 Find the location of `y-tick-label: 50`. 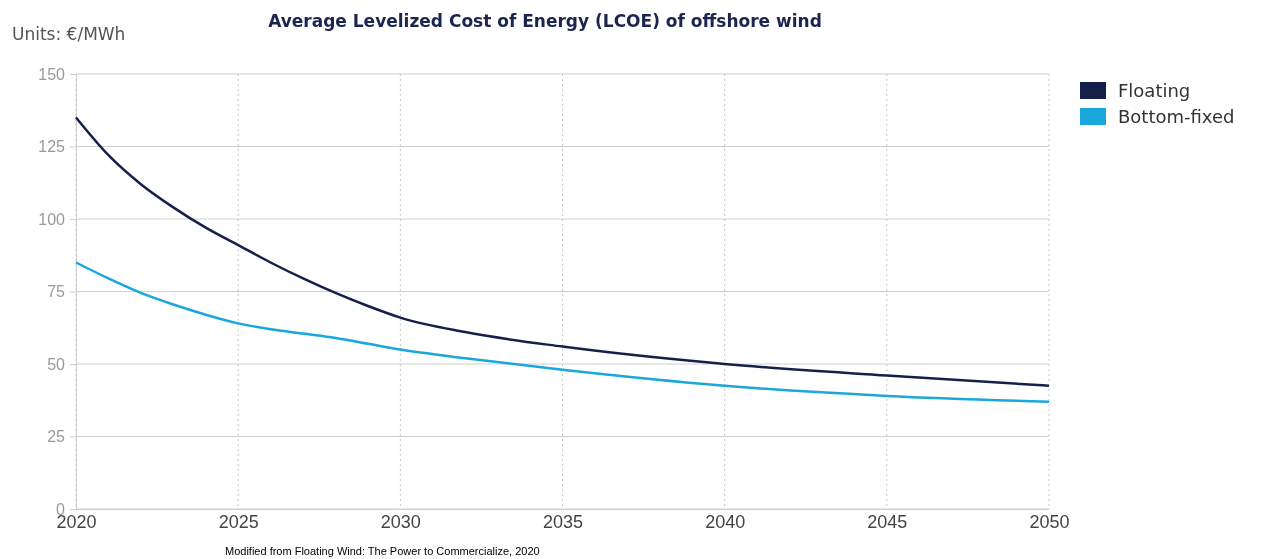

y-tick-label: 50 is located at coordinates (56, 364).